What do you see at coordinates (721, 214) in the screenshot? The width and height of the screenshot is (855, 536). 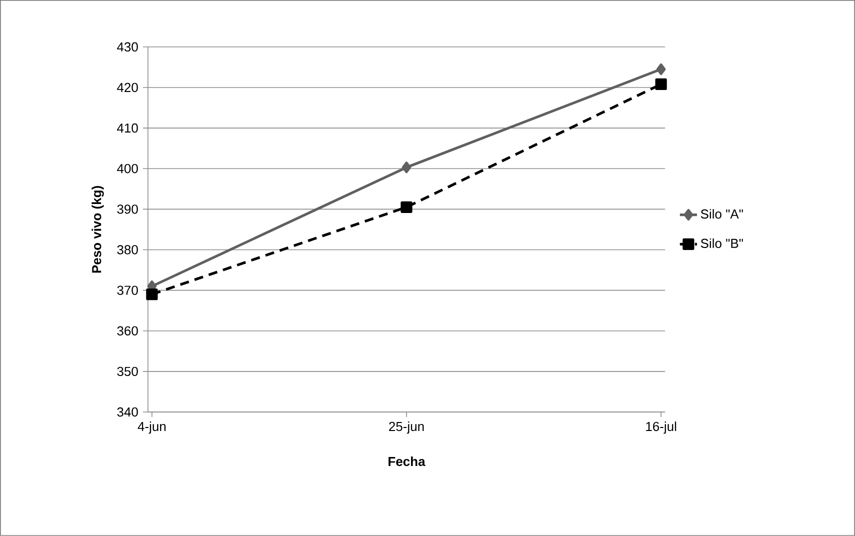 I see `legend-label: Silo "A"` at bounding box center [721, 214].